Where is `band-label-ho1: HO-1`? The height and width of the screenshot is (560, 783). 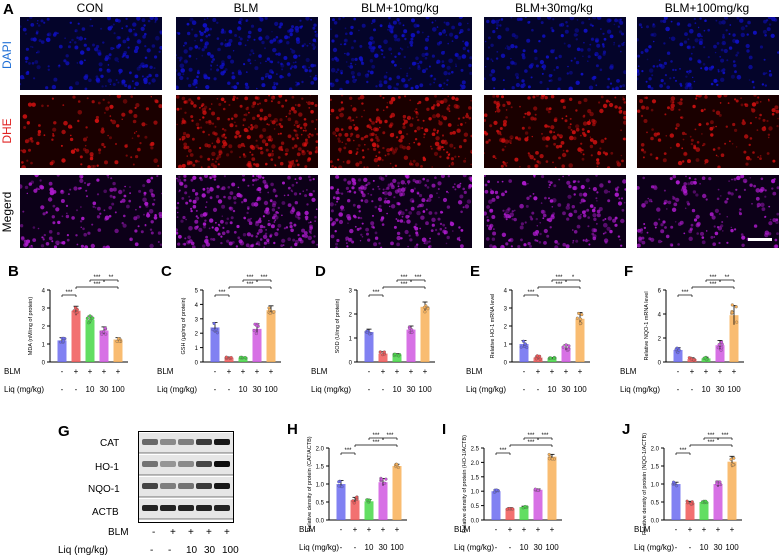 band-label-ho1: HO-1 is located at coordinates (107, 467).